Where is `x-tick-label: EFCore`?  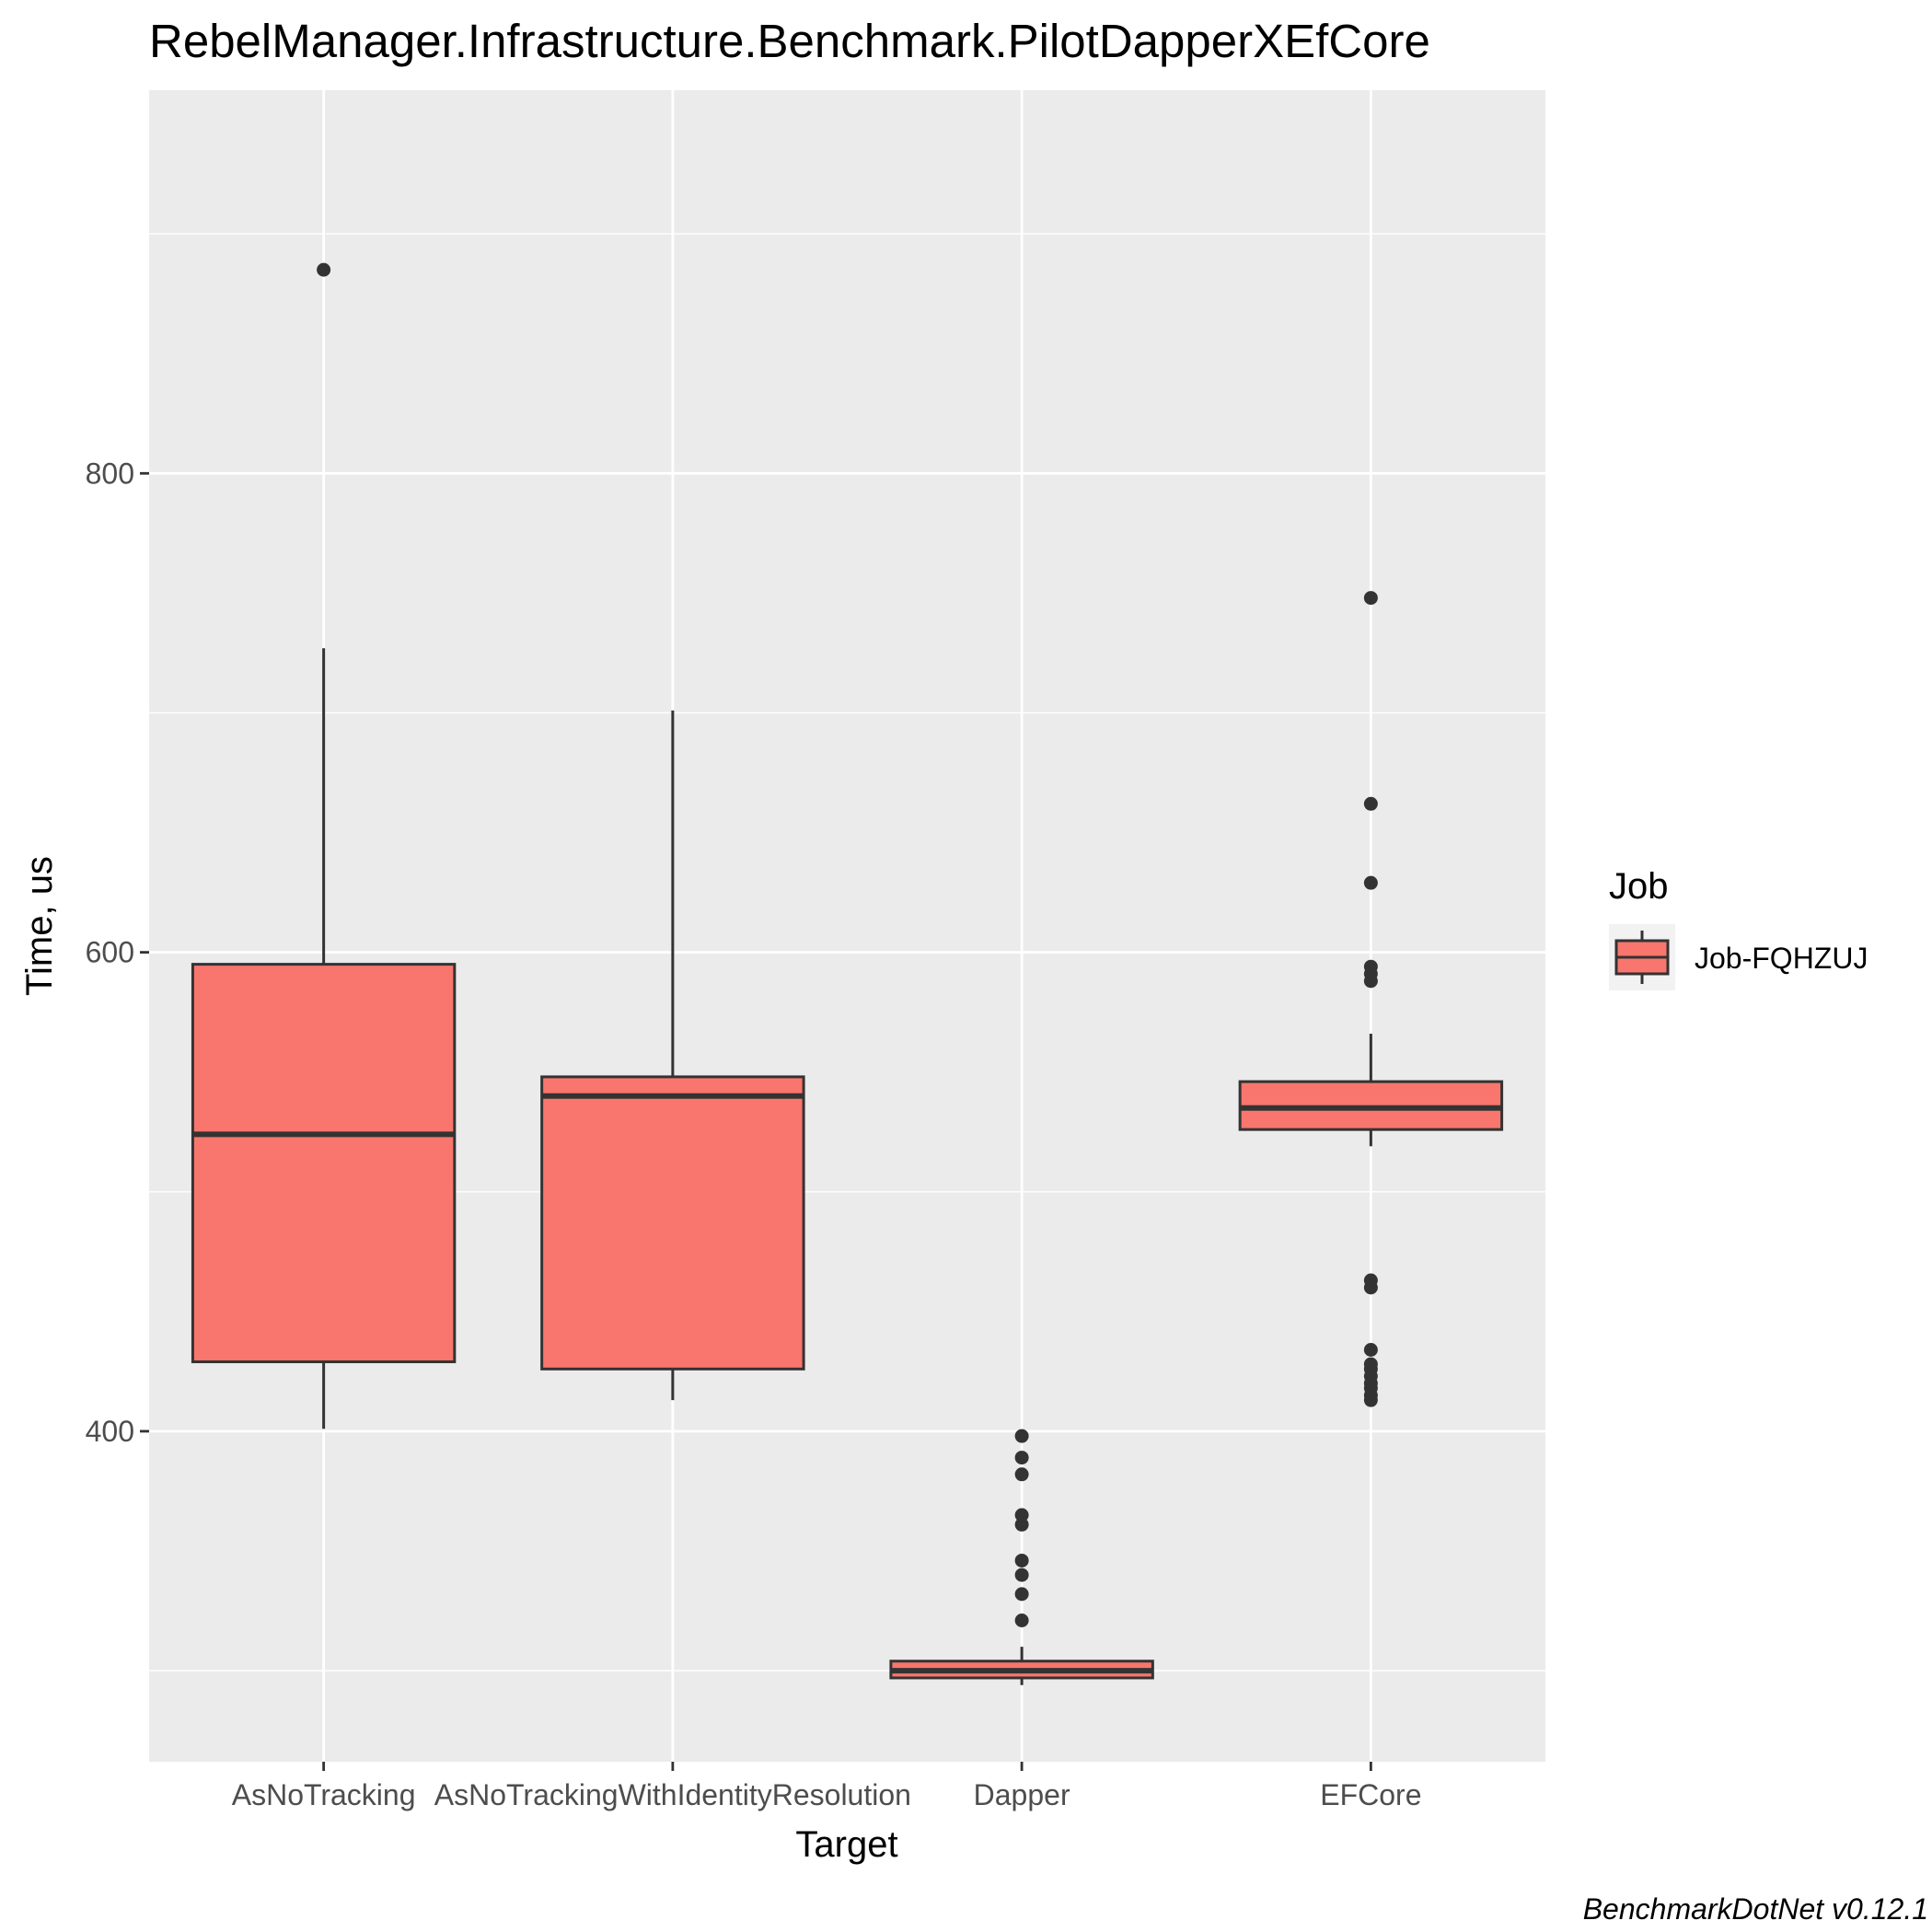
x-tick-label: EFCore is located at coordinates (1371, 1795).